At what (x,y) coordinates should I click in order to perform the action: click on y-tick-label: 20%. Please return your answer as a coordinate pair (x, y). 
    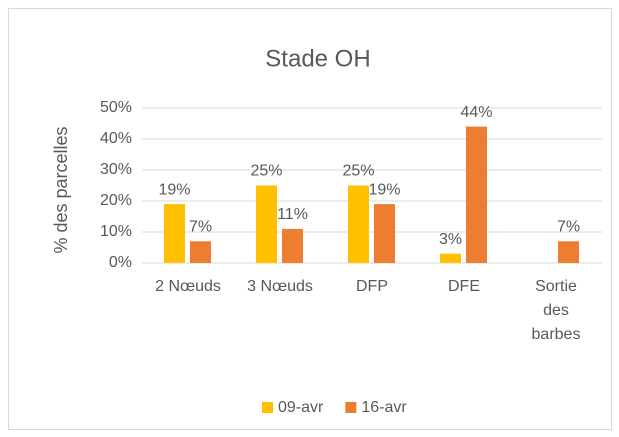
    Looking at the image, I should click on (116, 200).